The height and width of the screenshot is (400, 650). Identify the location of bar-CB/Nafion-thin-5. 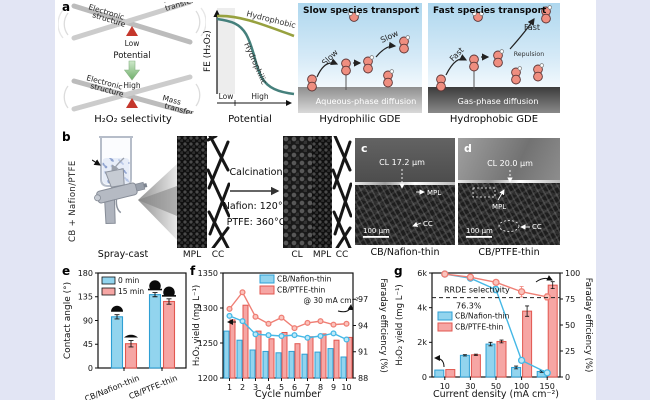
(278, 365).